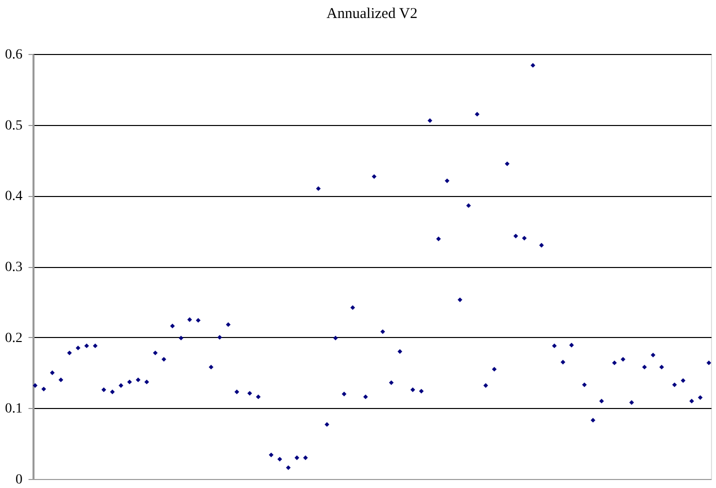 The width and height of the screenshot is (716, 488). What do you see at coordinates (13, 338) in the screenshot?
I see `y-tick-label: 0.2` at bounding box center [13, 338].